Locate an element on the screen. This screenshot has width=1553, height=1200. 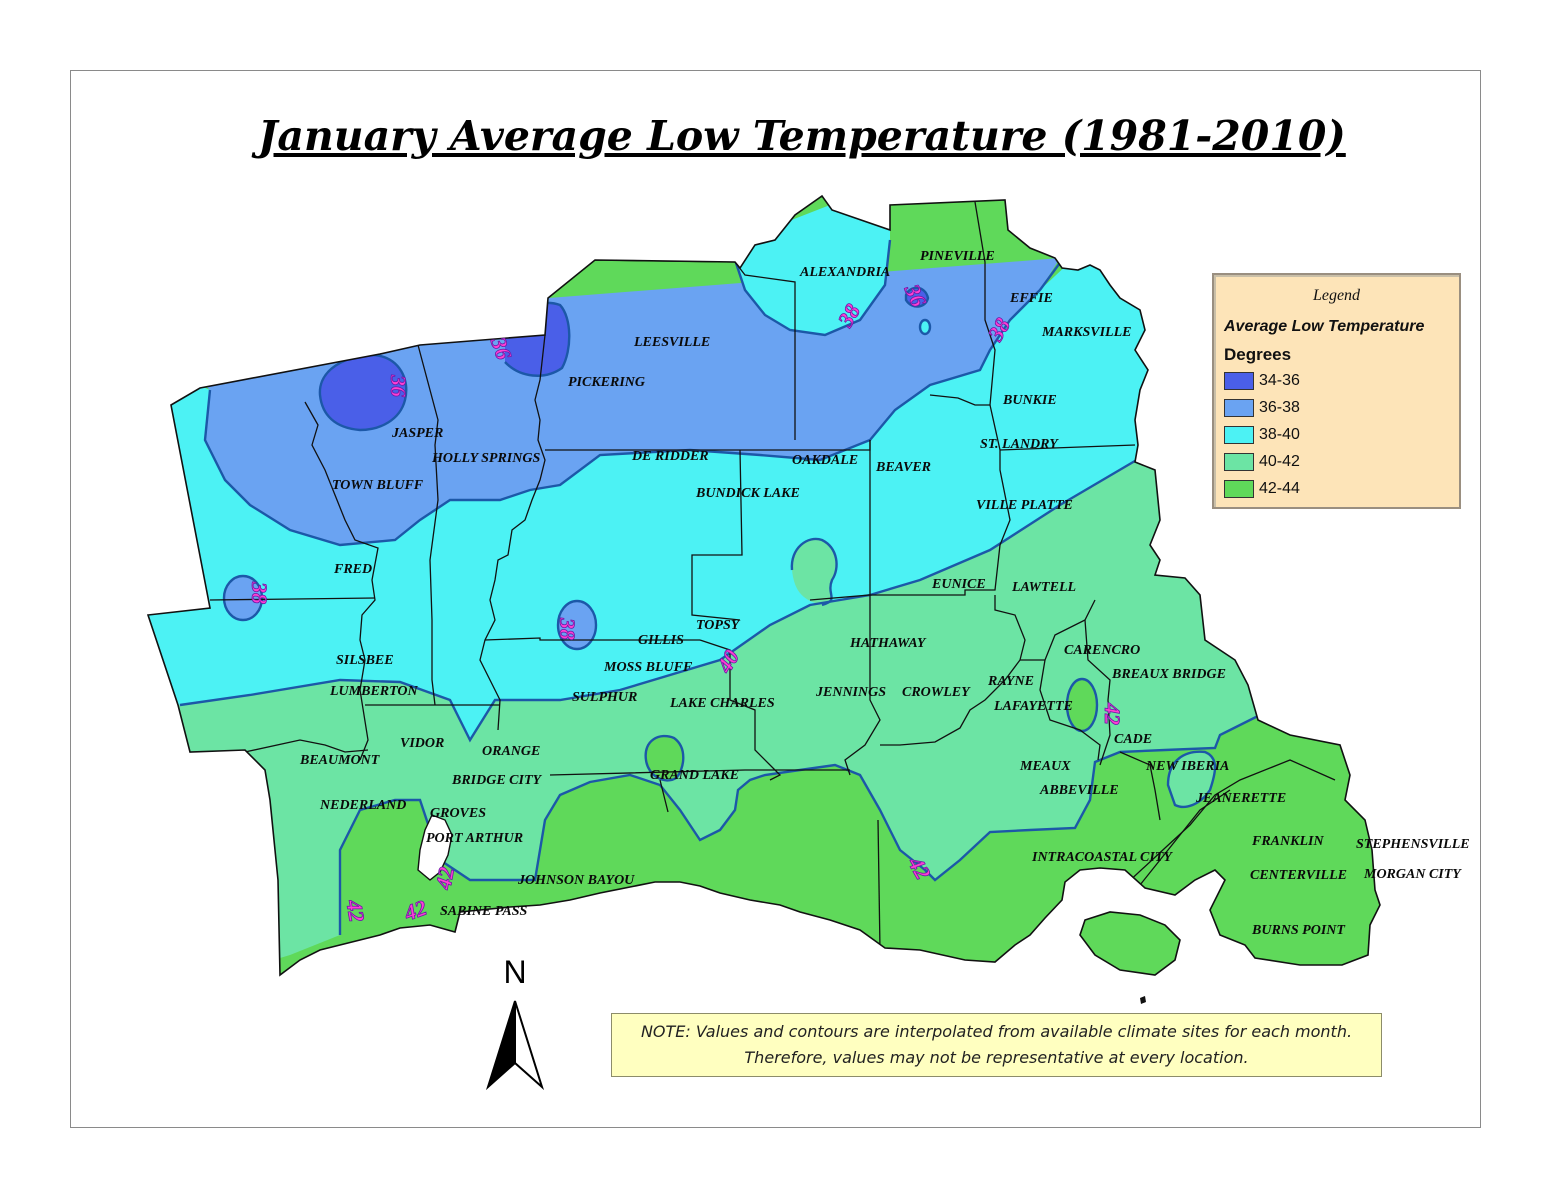
legend-label: 40-42 is located at coordinates (1279, 461).